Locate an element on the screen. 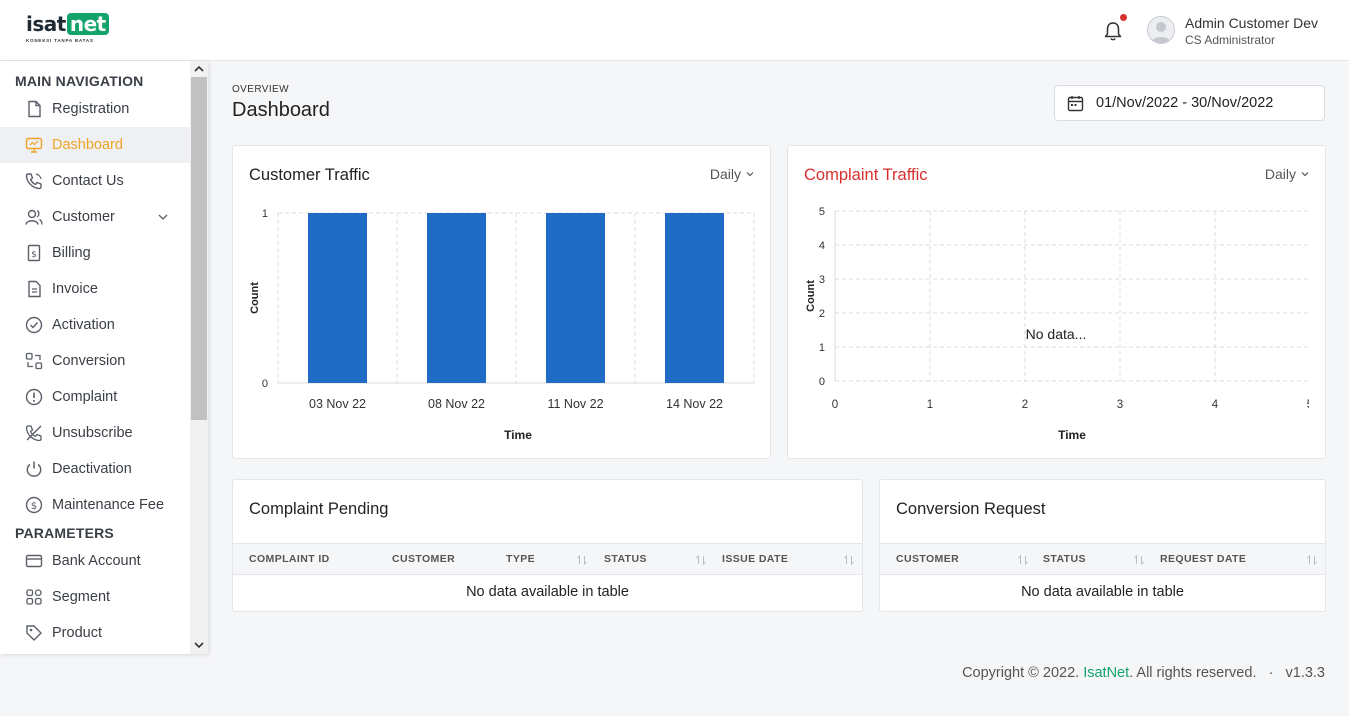 This screenshot has width=1349, height=716. sidebar-item-contact-us: Contact Us is located at coordinates (95, 181).